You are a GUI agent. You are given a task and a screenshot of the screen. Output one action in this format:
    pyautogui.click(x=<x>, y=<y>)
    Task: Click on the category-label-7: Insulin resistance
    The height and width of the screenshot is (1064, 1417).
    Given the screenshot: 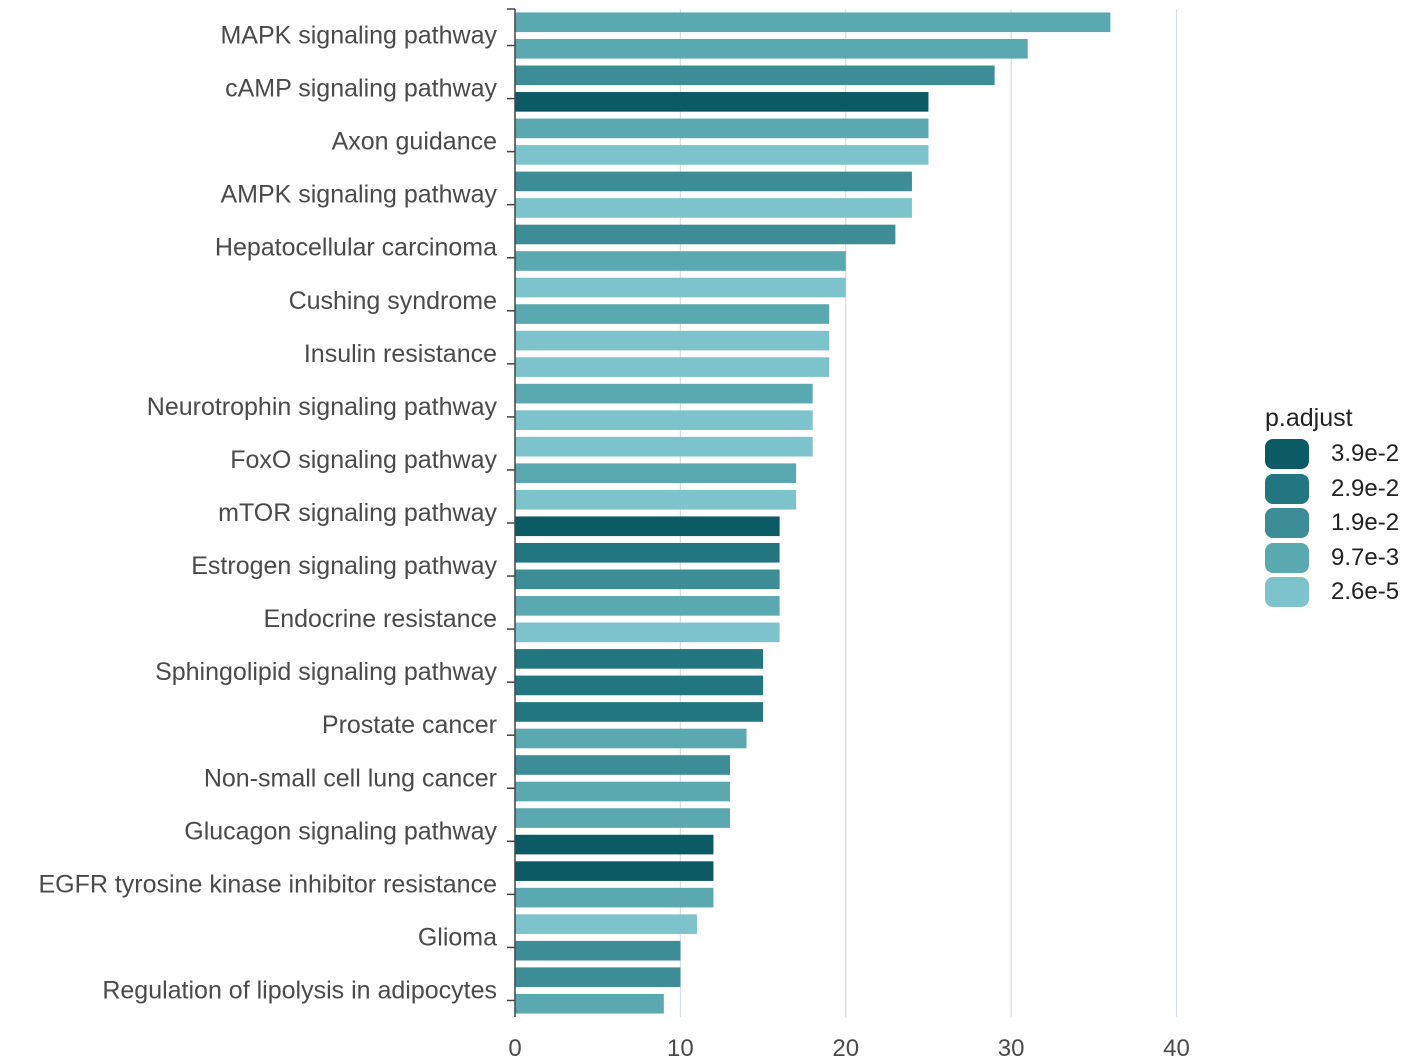 What is the action you would take?
    pyautogui.click(x=400, y=354)
    